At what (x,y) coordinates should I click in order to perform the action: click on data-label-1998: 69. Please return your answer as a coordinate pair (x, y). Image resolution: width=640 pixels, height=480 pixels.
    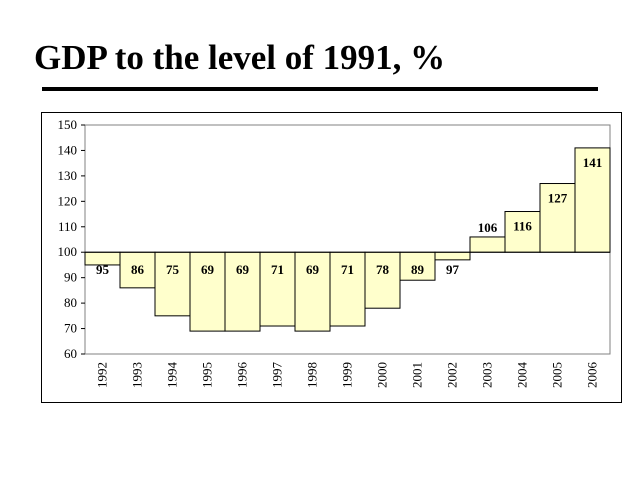
    Looking at the image, I should click on (313, 269).